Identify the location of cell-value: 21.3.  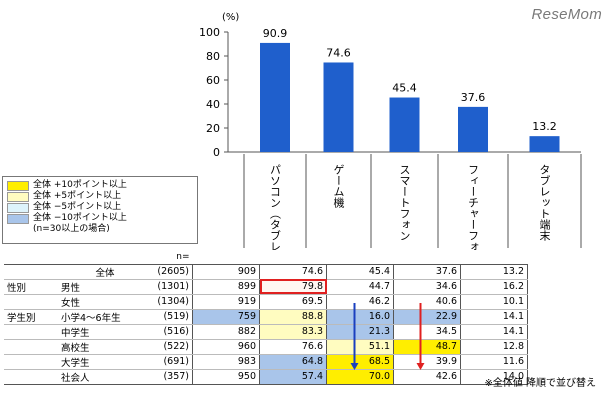
(360, 332).